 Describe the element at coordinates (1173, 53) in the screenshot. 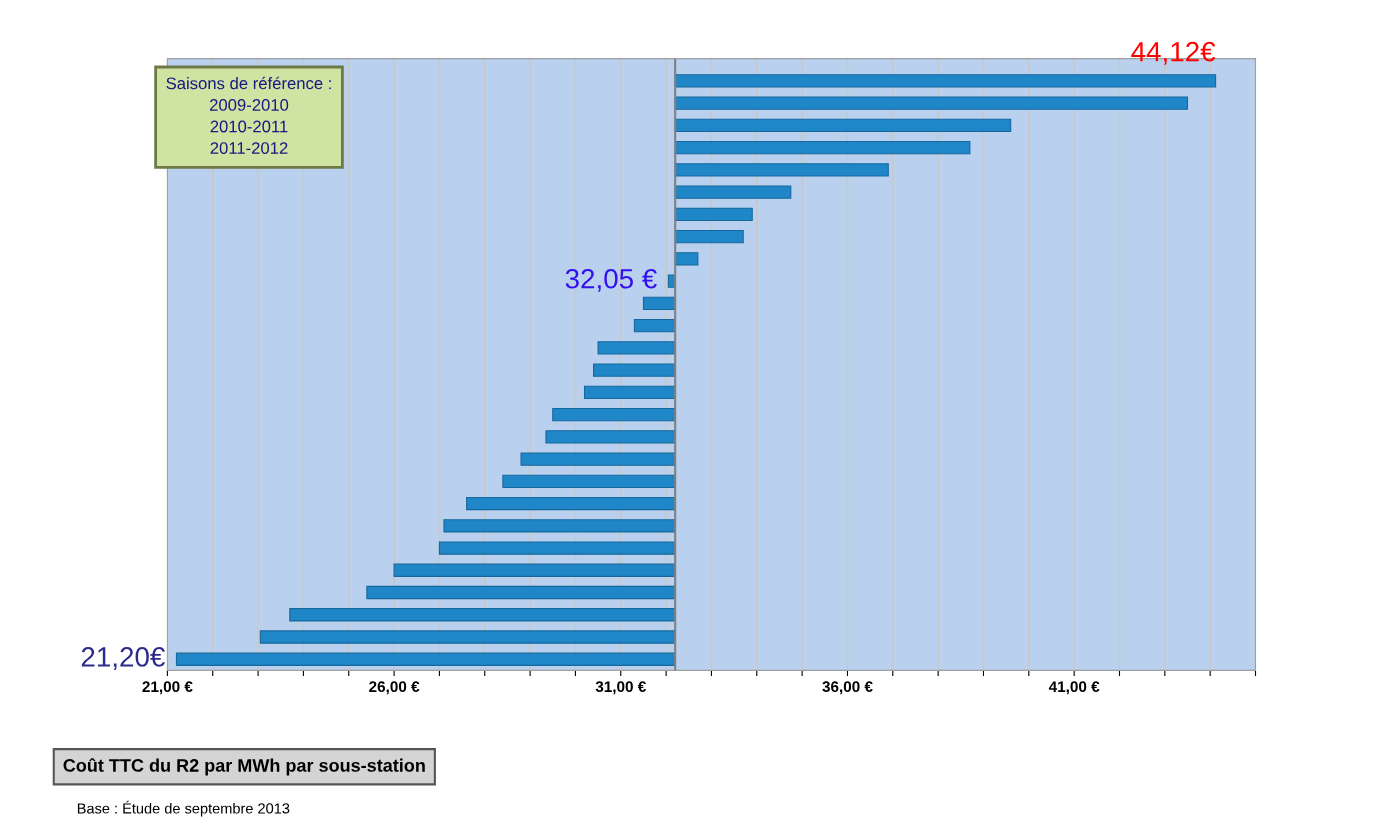

I see `data-label: 44,12€` at that location.